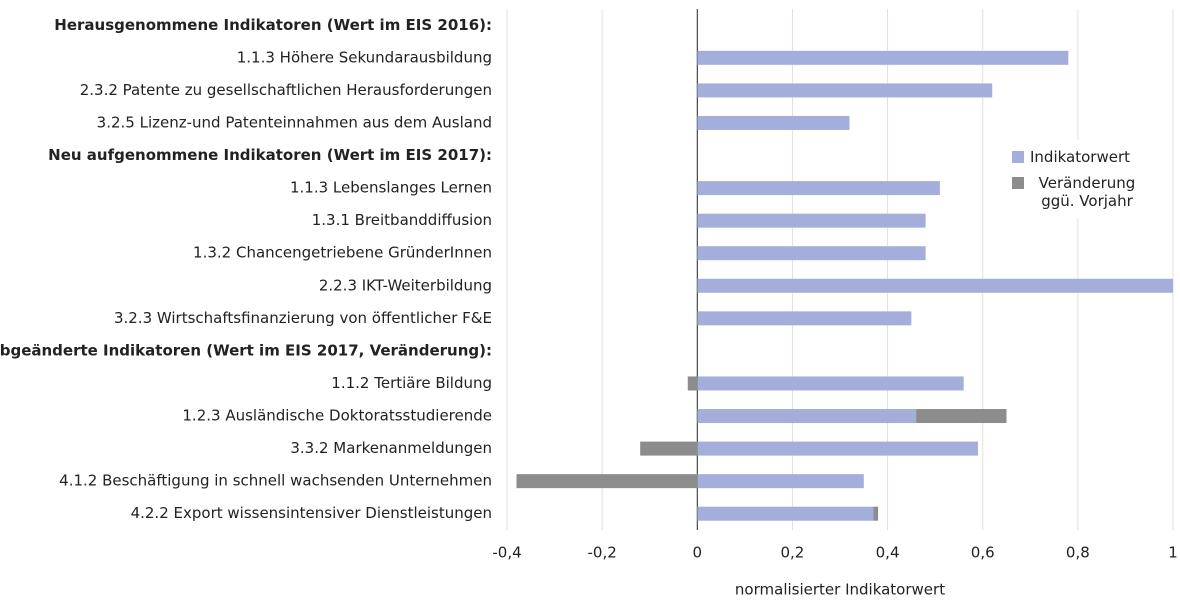 The image size is (1180, 602). Describe the element at coordinates (337, 416) in the screenshot. I see `y-tick-label: 1.2.3 Ausländische Doktoratsstudierende` at that location.